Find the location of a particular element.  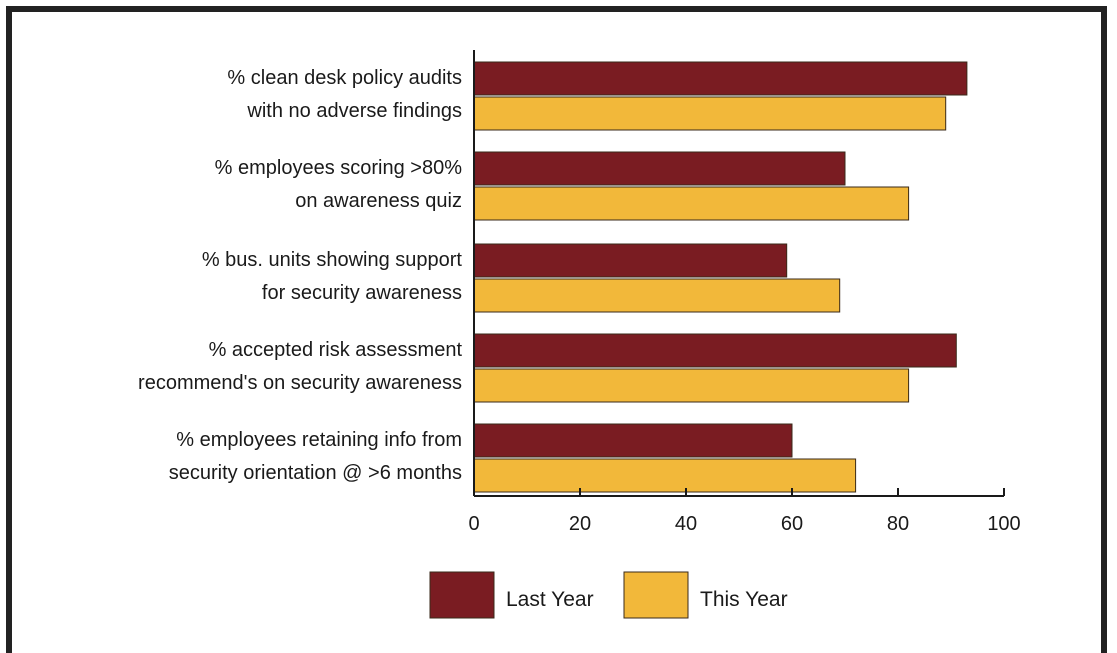

legend-label-this-year: This Year is located at coordinates (744, 599).